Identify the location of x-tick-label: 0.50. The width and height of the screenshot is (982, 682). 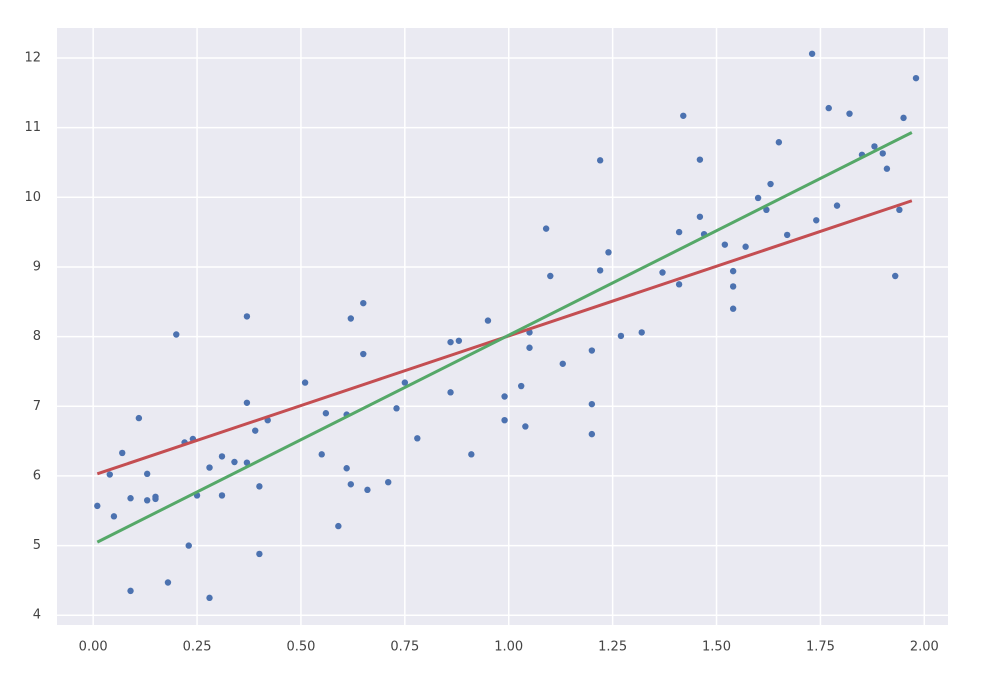
(300, 647).